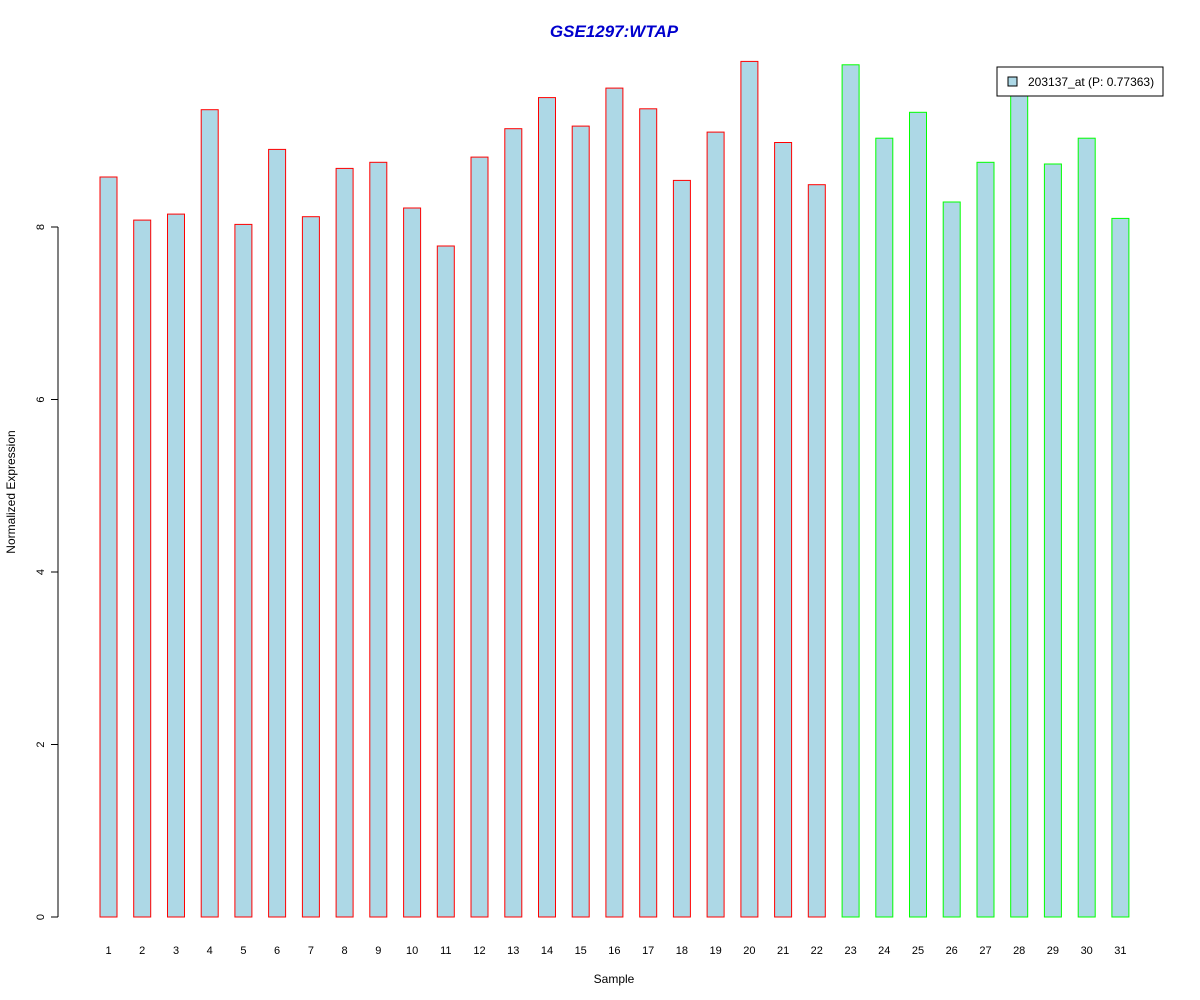  I want to click on x-tick-label: 9, so click(378, 951).